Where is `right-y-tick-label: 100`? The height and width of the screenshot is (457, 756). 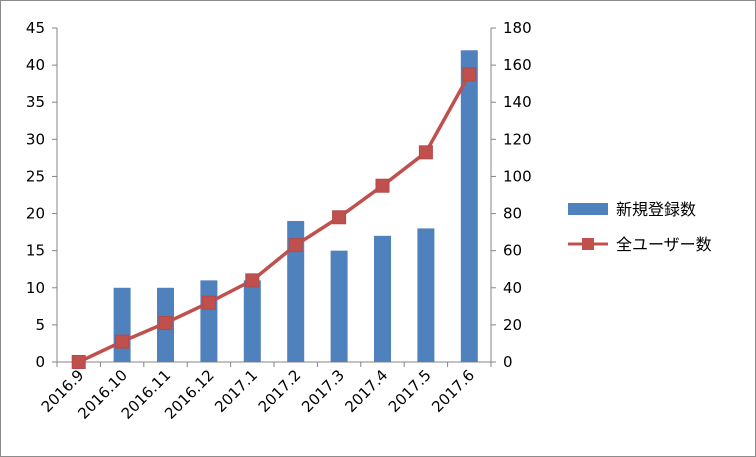
right-y-tick-label: 100 is located at coordinates (517, 176).